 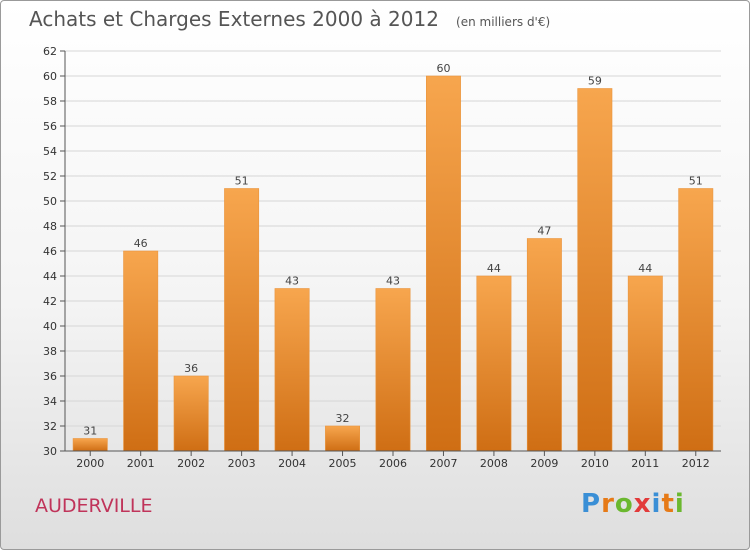 What do you see at coordinates (642, 504) in the screenshot?
I see `logo-letter: x` at bounding box center [642, 504].